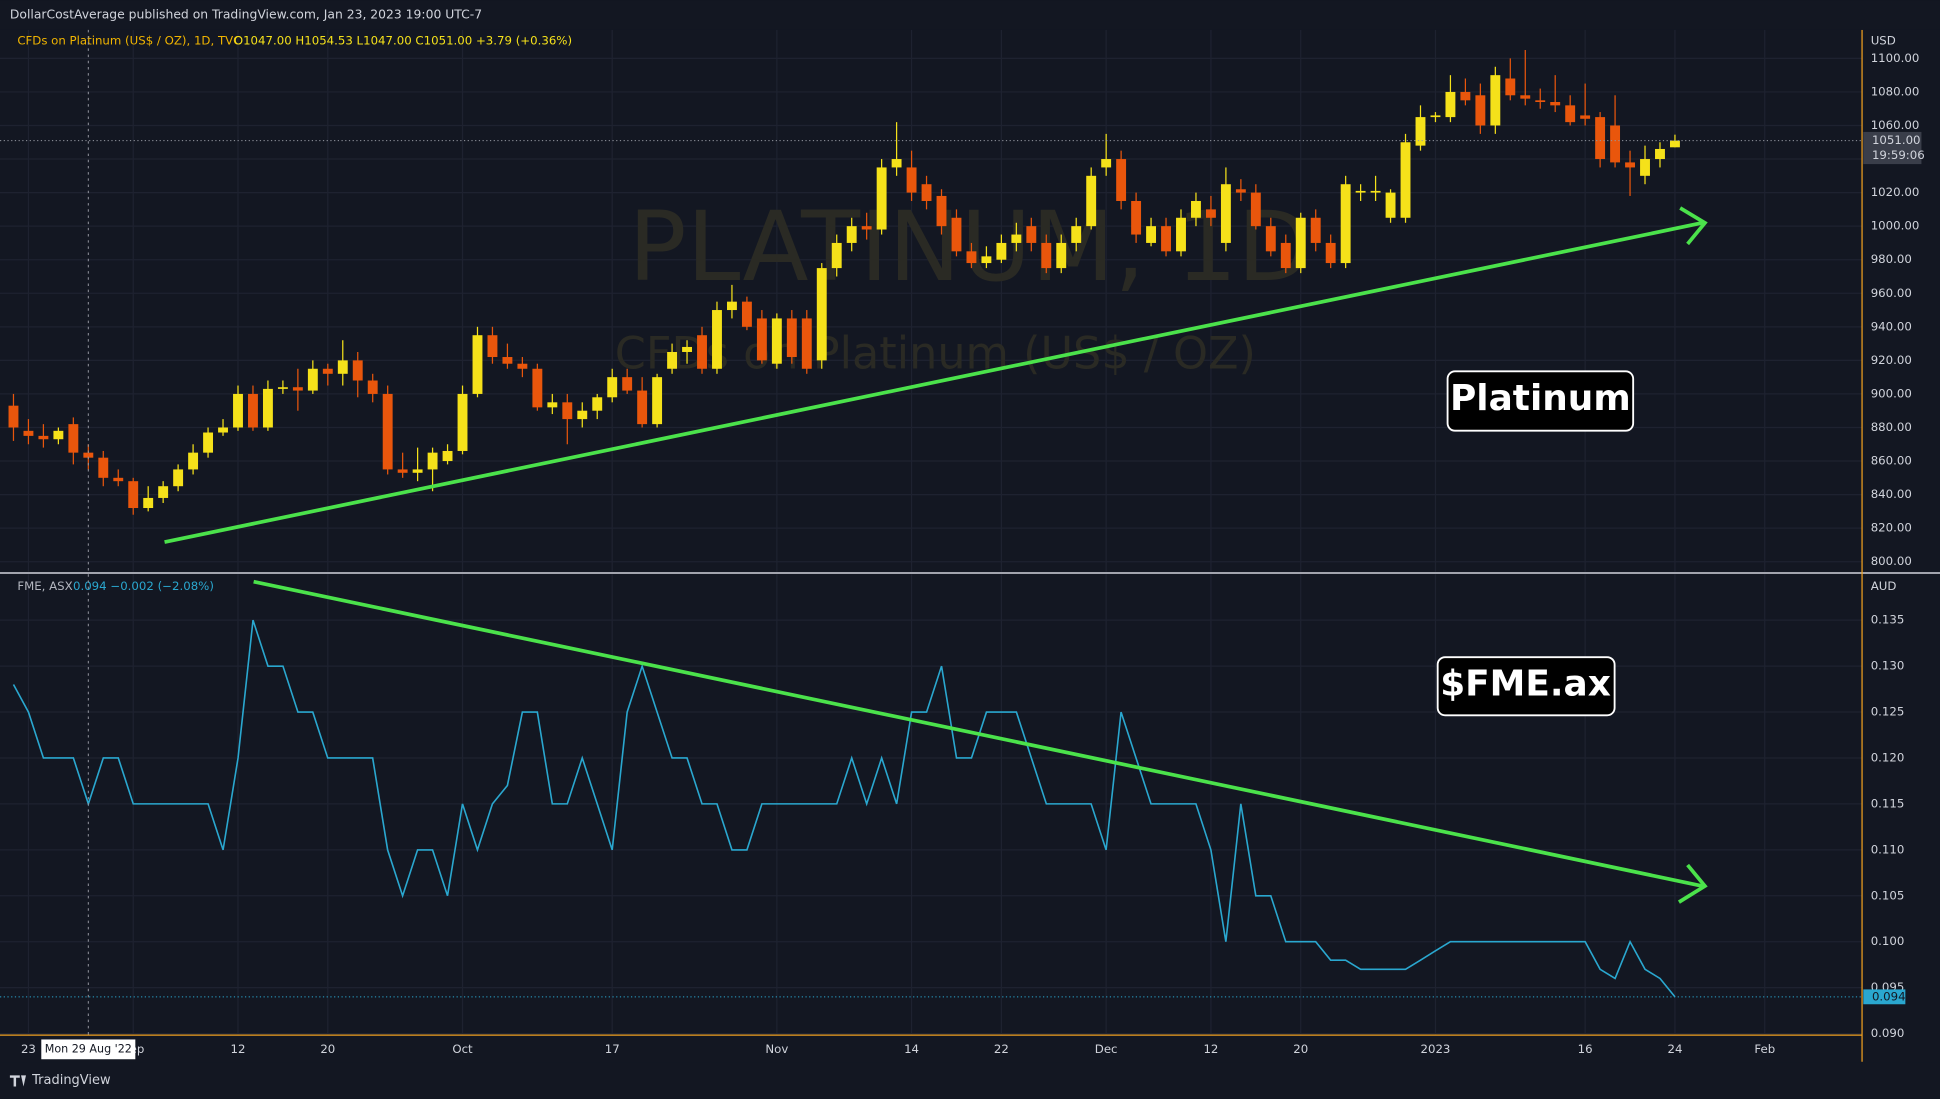 The image size is (1940, 1099). Describe the element at coordinates (1884, 586) in the screenshot. I see `axis-unit: AUD` at that location.